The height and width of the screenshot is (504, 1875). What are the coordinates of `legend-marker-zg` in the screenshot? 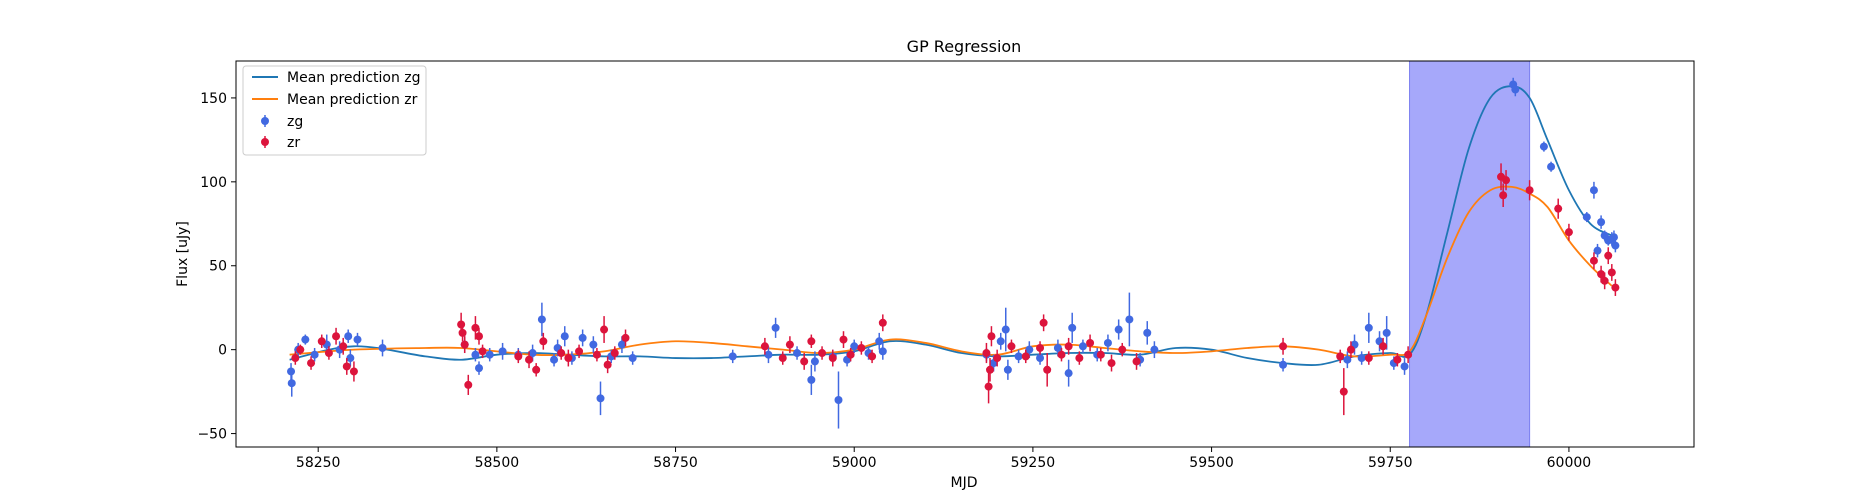 It's located at (265, 121).